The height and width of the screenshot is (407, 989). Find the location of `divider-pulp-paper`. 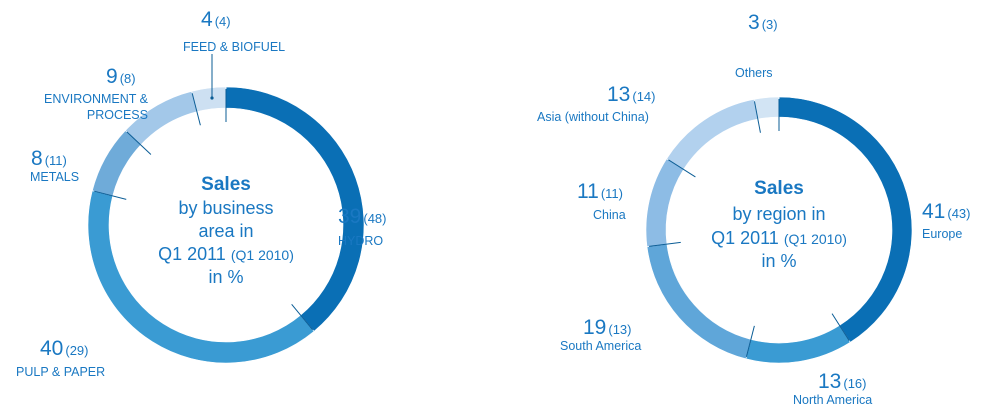

divider-pulp-paper is located at coordinates (302, 317).